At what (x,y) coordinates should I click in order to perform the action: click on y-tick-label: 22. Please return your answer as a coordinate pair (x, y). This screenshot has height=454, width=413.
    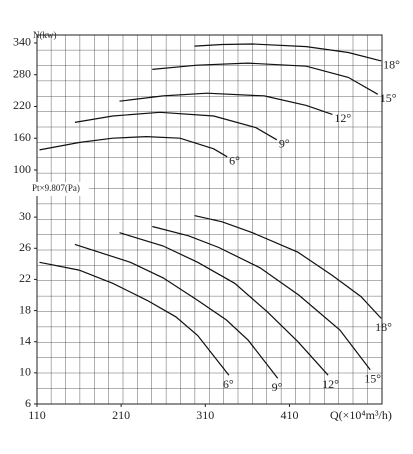
    Looking at the image, I should click on (25, 278).